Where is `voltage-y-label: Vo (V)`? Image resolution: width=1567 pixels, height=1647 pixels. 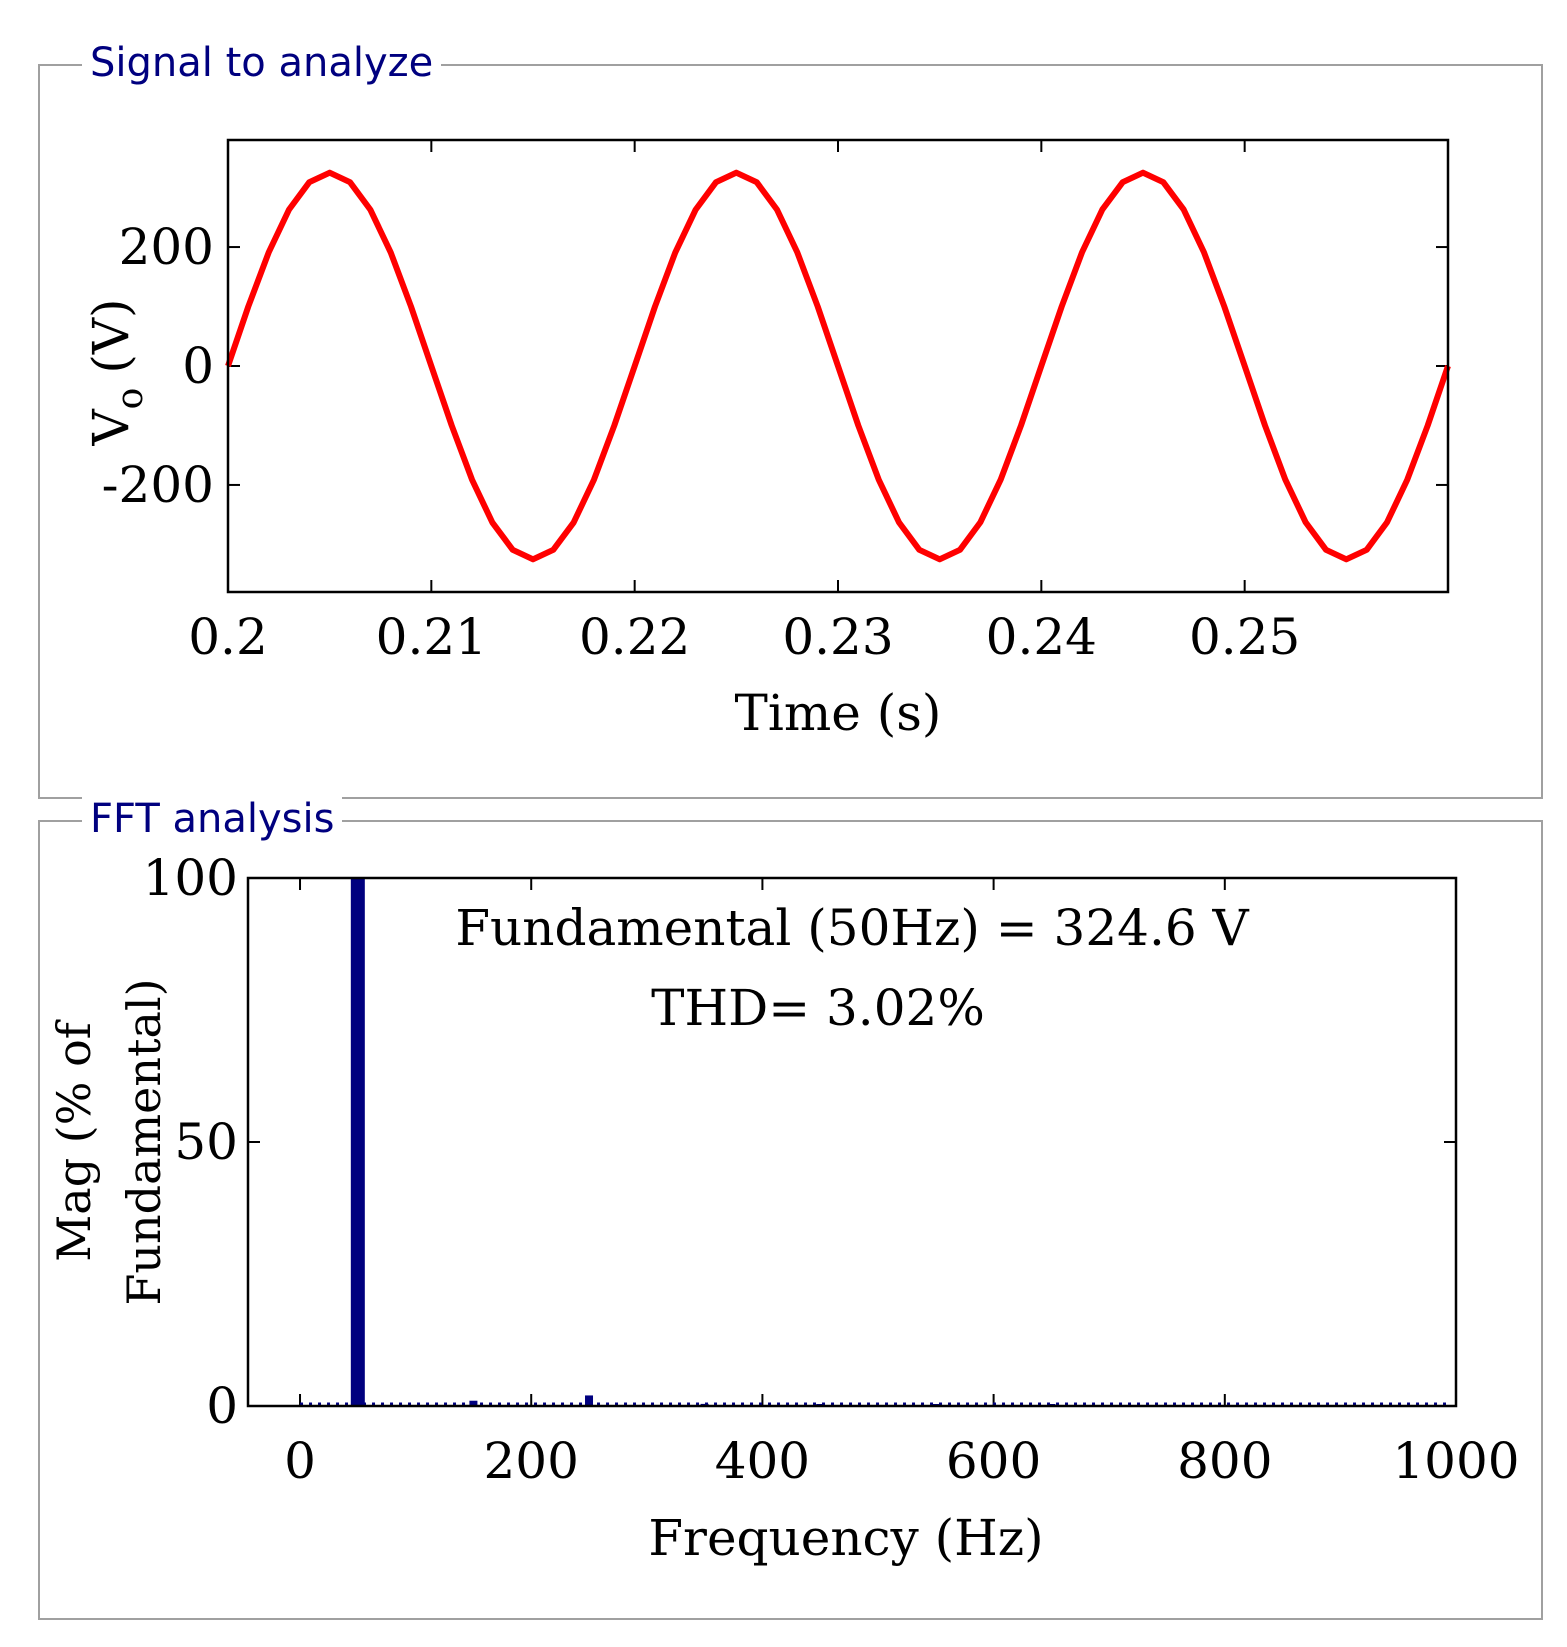
voltage-y-label: Vo (V) is located at coordinates (116, 373).